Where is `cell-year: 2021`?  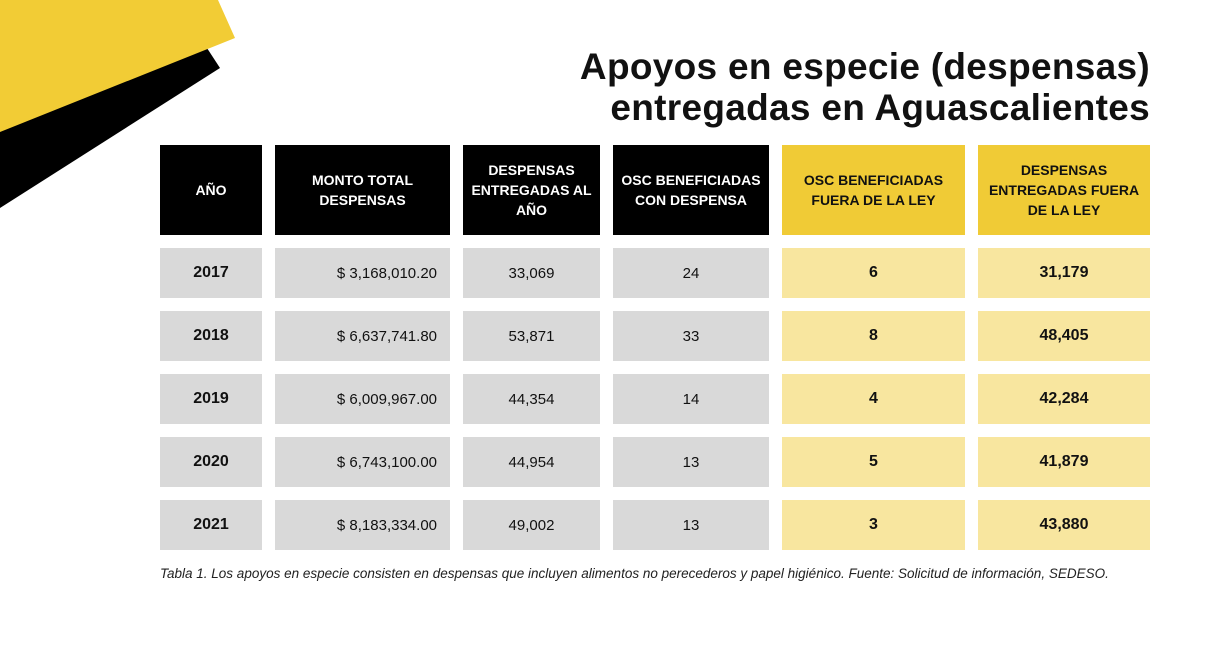 cell-year: 2021 is located at coordinates (211, 525).